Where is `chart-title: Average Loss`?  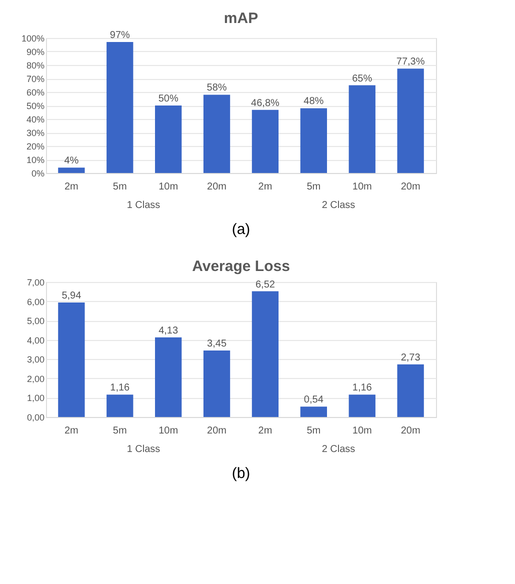
chart-title: Average Loss is located at coordinates (241, 266).